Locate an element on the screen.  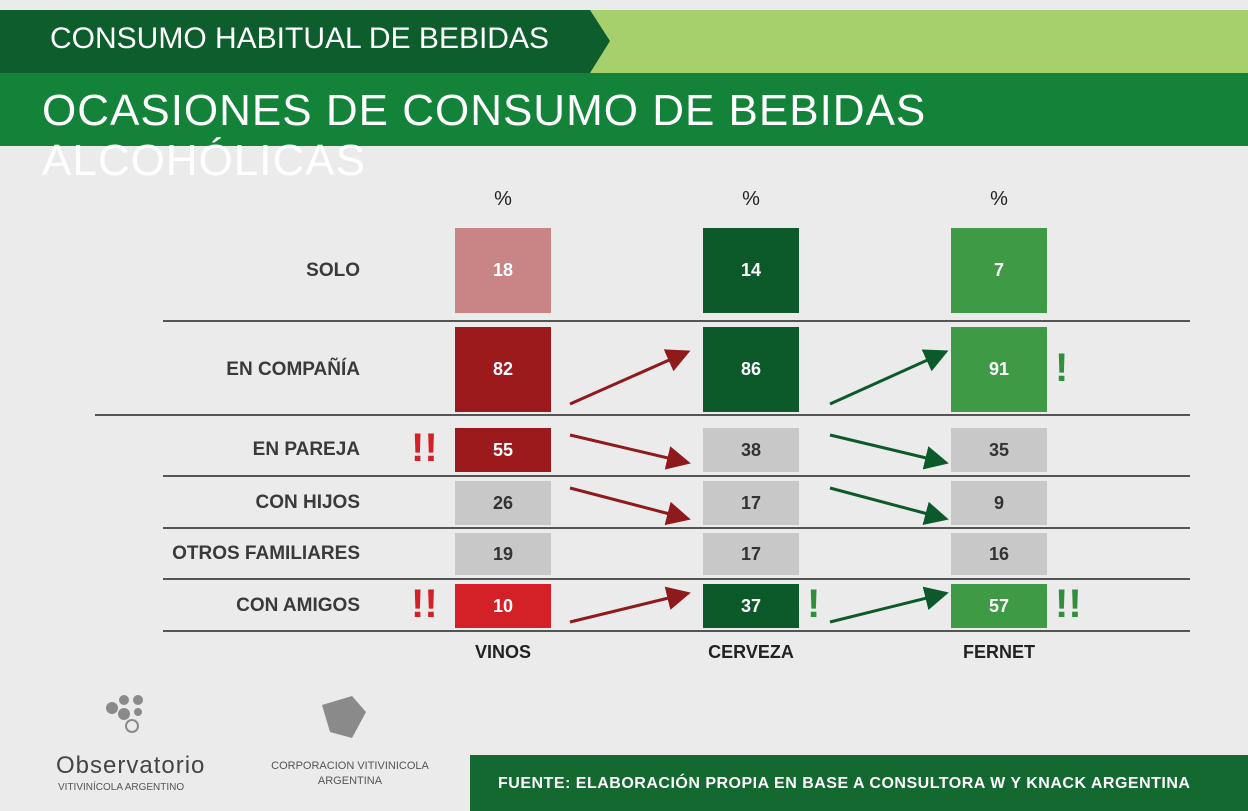
title-band is located at coordinates (624, 109).